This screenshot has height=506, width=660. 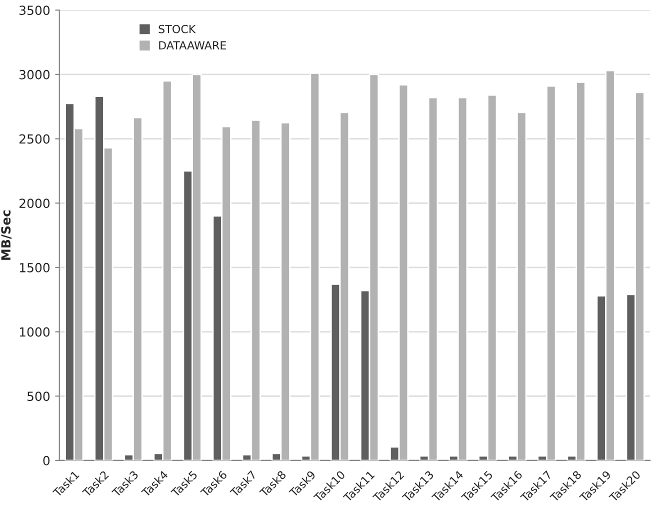 I want to click on y-tick-label: 1000, so click(x=35, y=332).